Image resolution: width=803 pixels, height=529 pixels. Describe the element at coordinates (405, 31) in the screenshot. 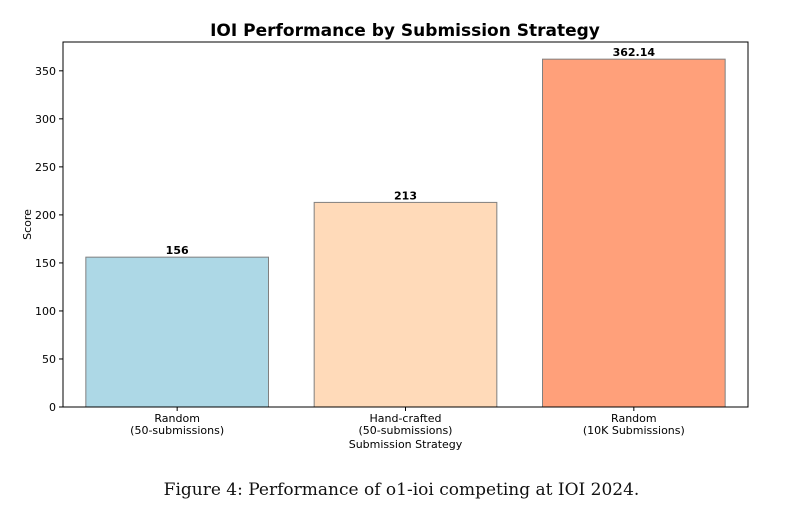

I see `chart-title: IOI Performance by Submission Strategy` at that location.